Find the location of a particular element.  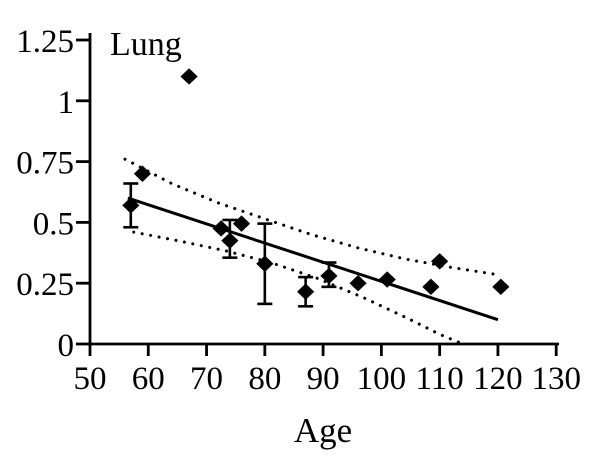

x-tick-label: 90 is located at coordinates (323, 379).